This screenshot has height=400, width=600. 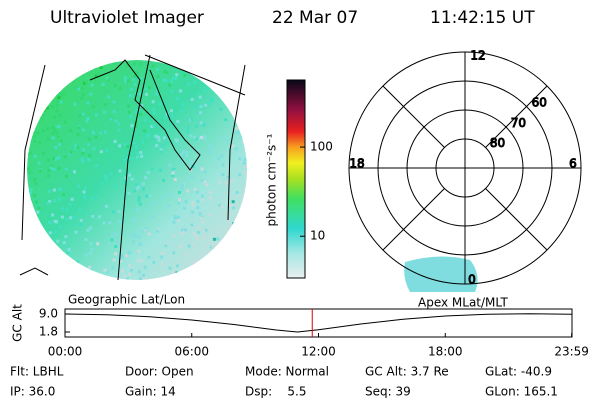 What do you see at coordinates (516, 116) in the screenshot?
I see `diagonal` at bounding box center [516, 116].